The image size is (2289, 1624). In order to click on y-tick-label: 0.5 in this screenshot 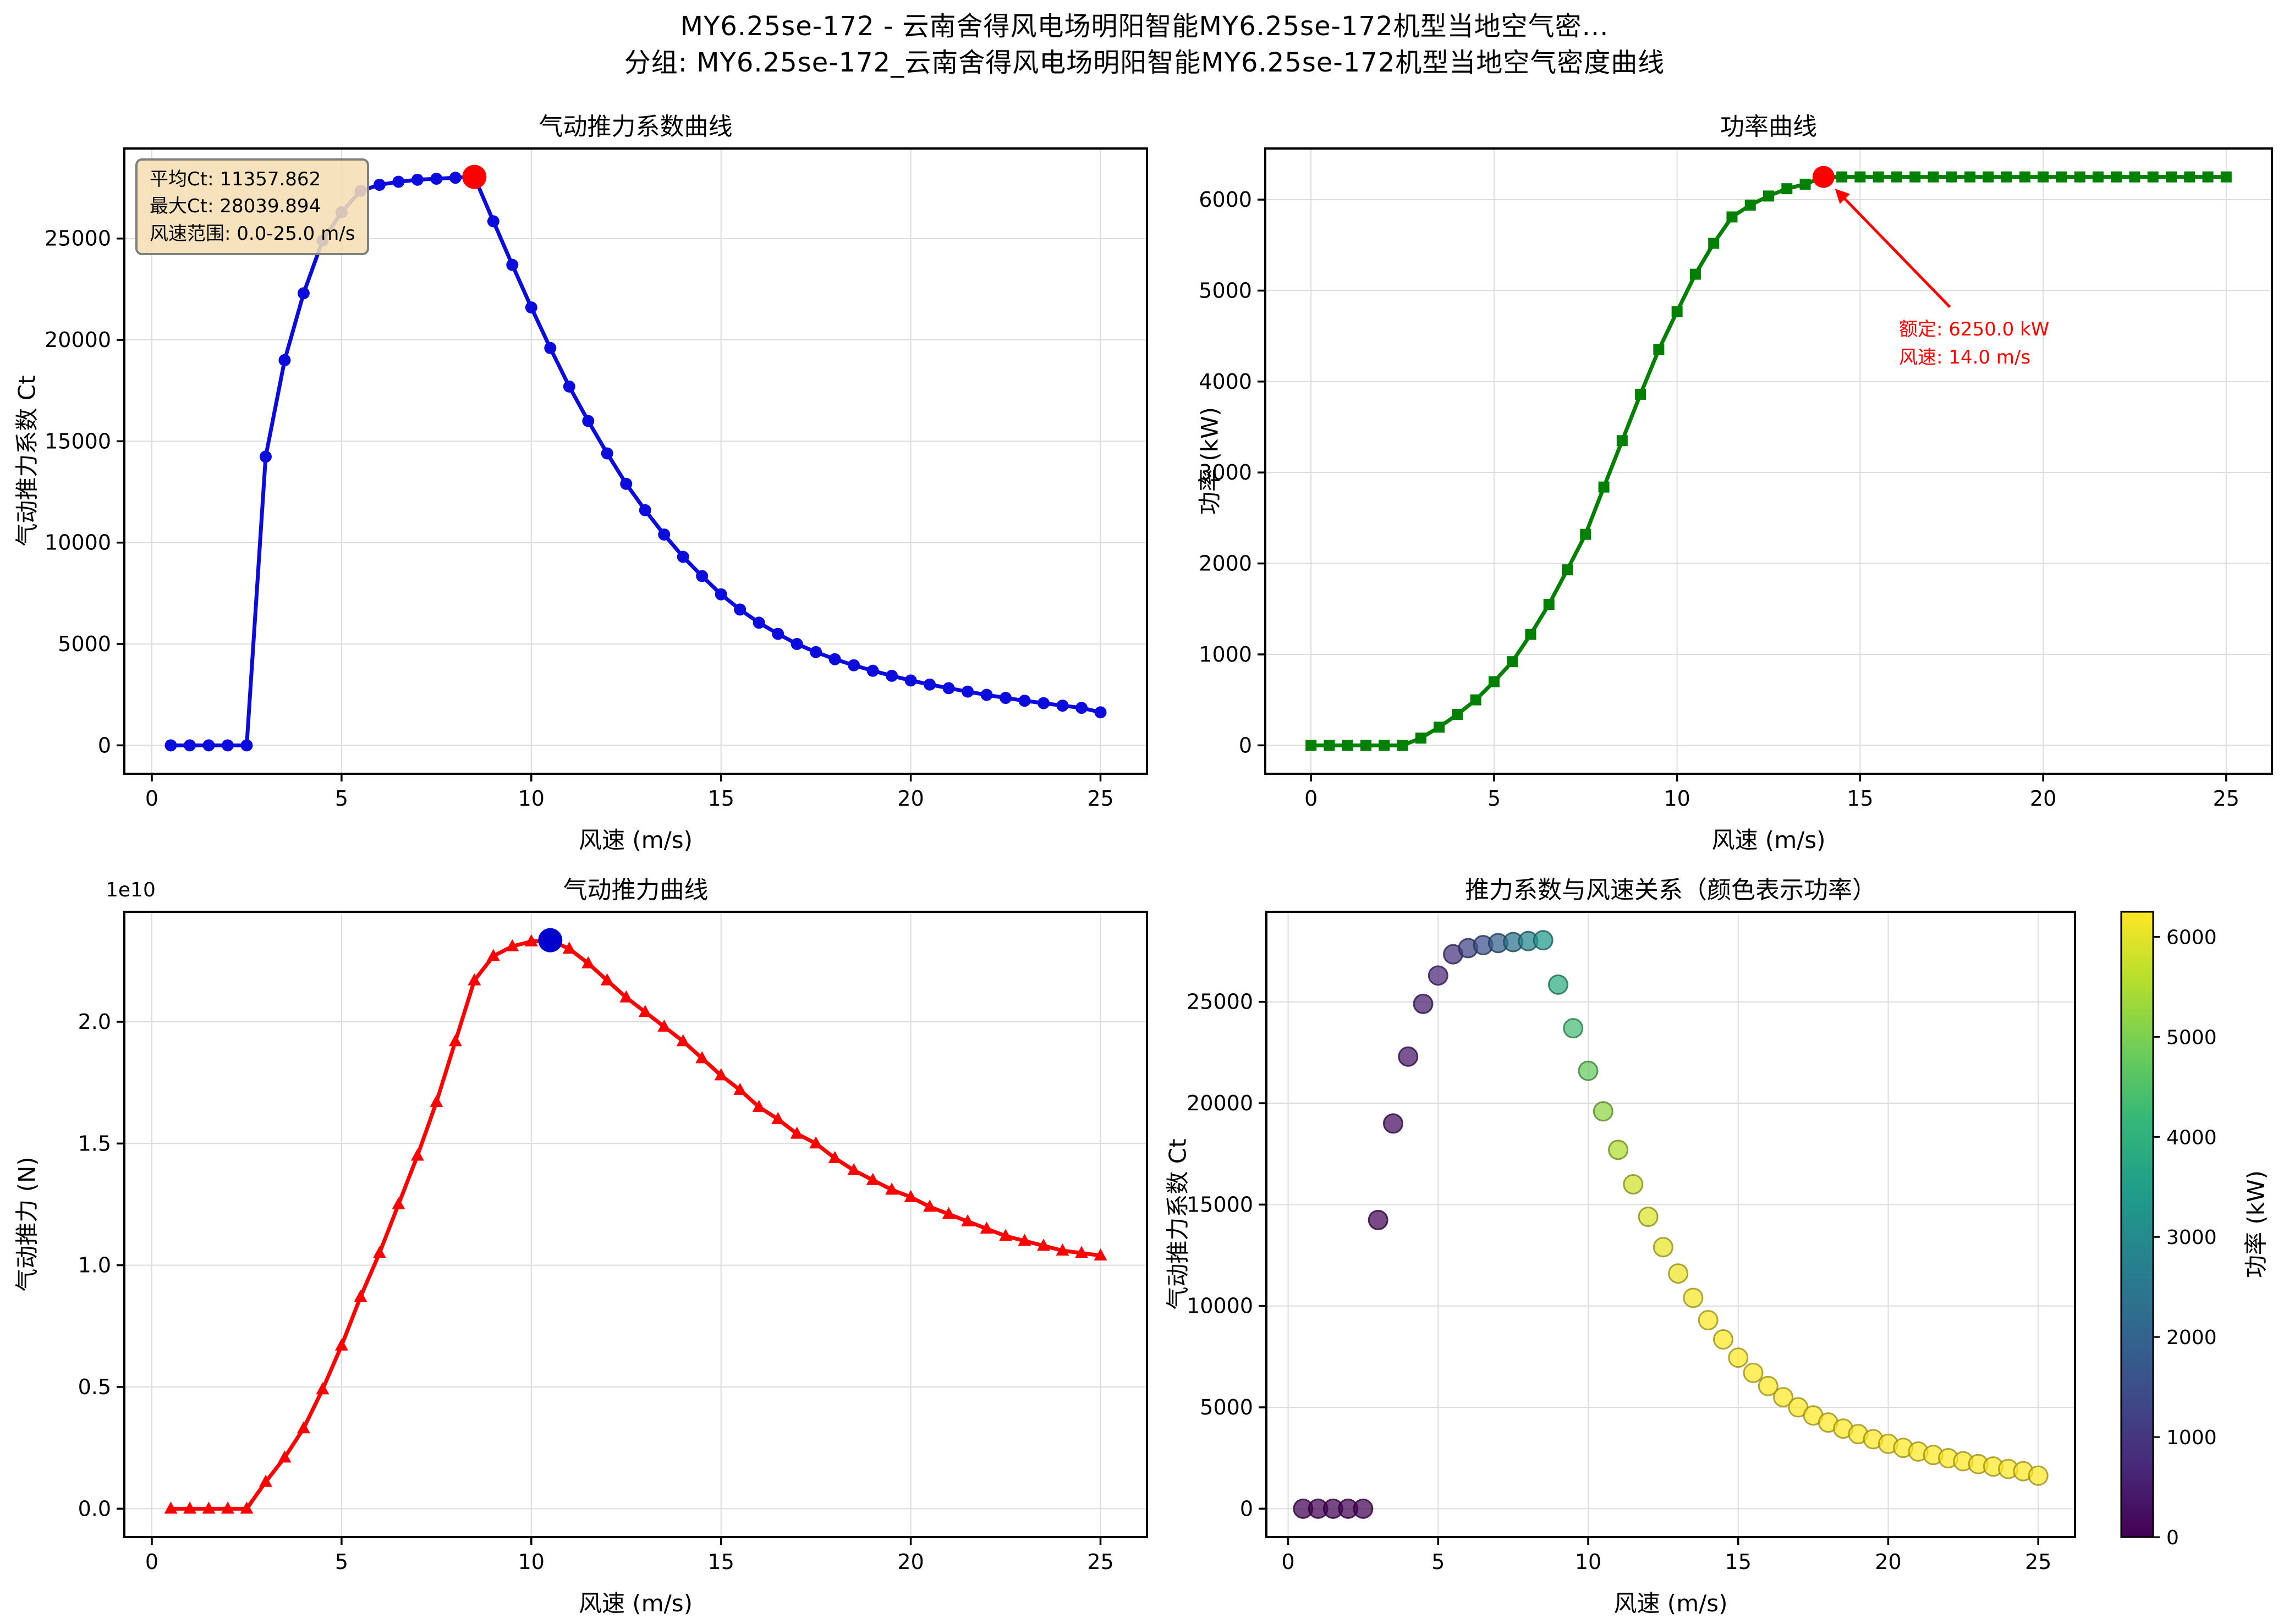, I will do `click(95, 1387)`.